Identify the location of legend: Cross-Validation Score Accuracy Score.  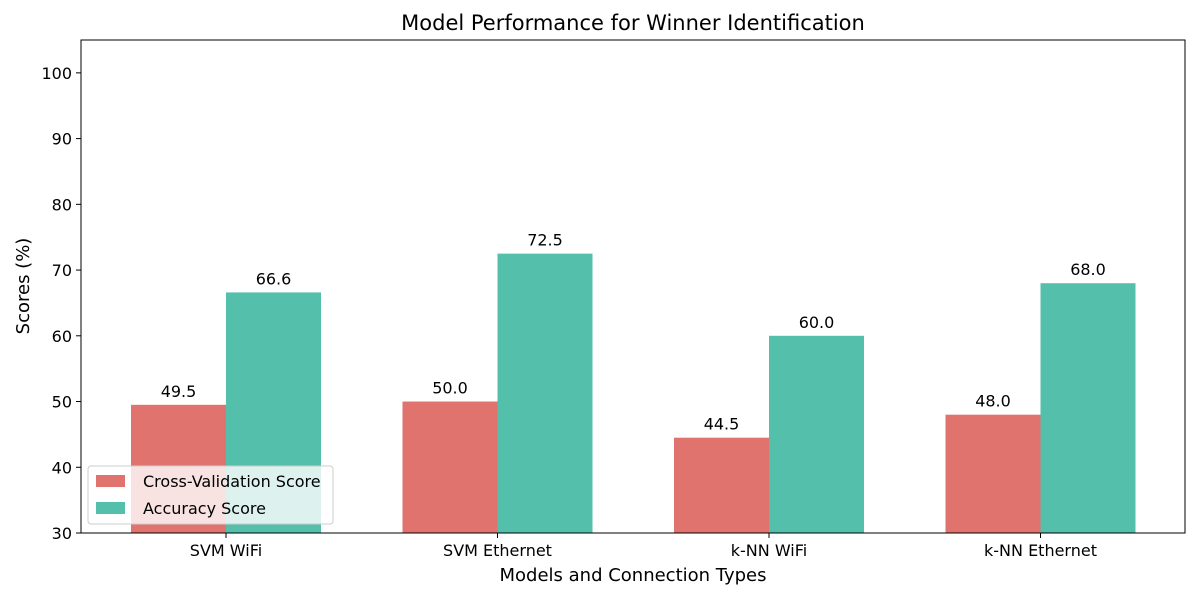
(210, 495).